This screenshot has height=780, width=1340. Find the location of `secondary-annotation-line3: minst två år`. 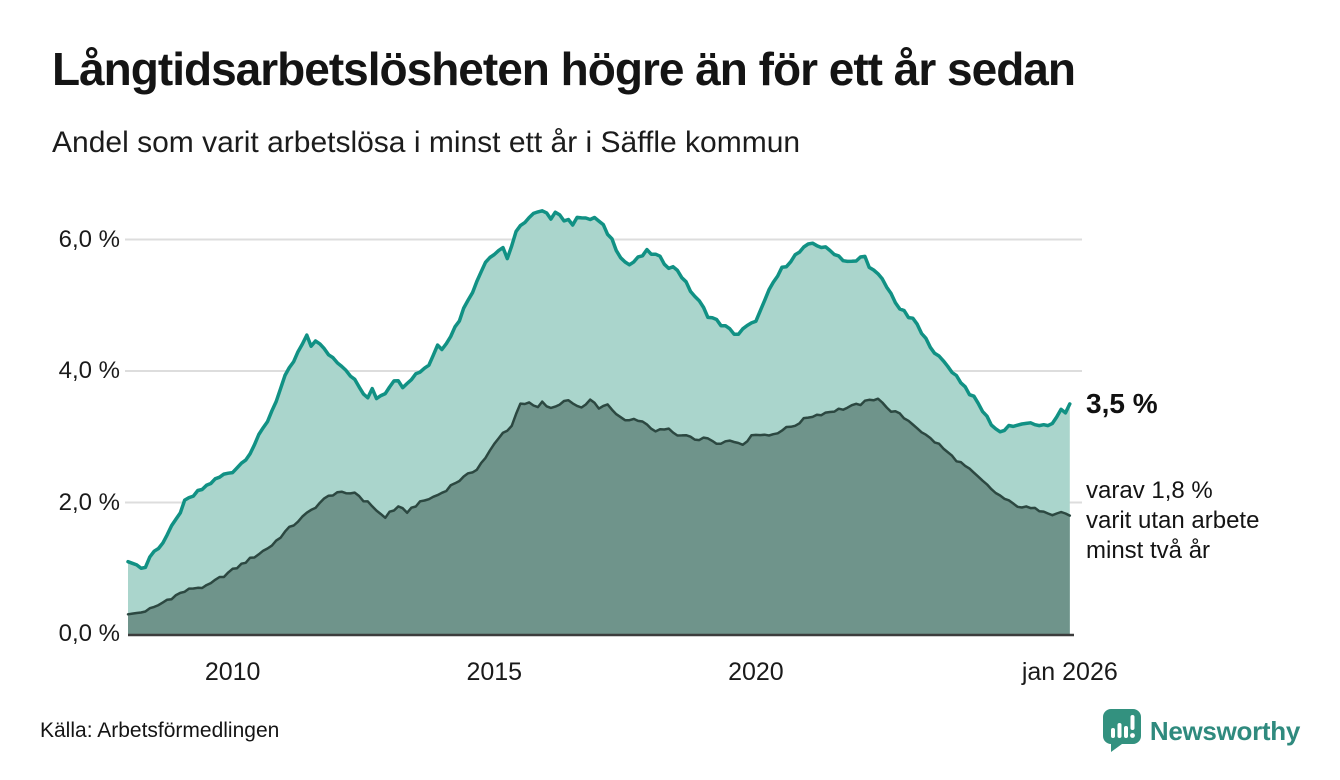

secondary-annotation-line3: minst två år is located at coordinates (1148, 550).